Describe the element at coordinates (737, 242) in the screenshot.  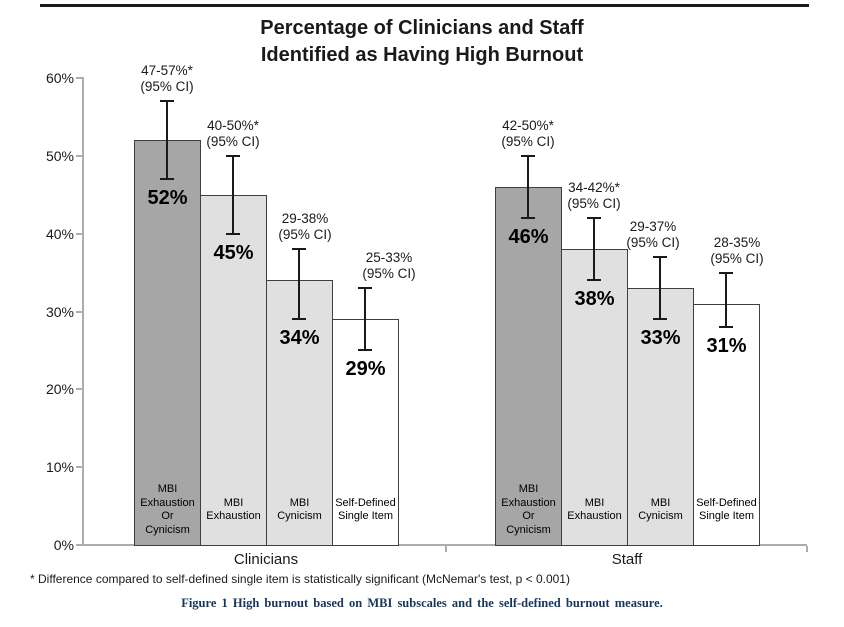
I see `ci-range-text: 28-35%` at that location.